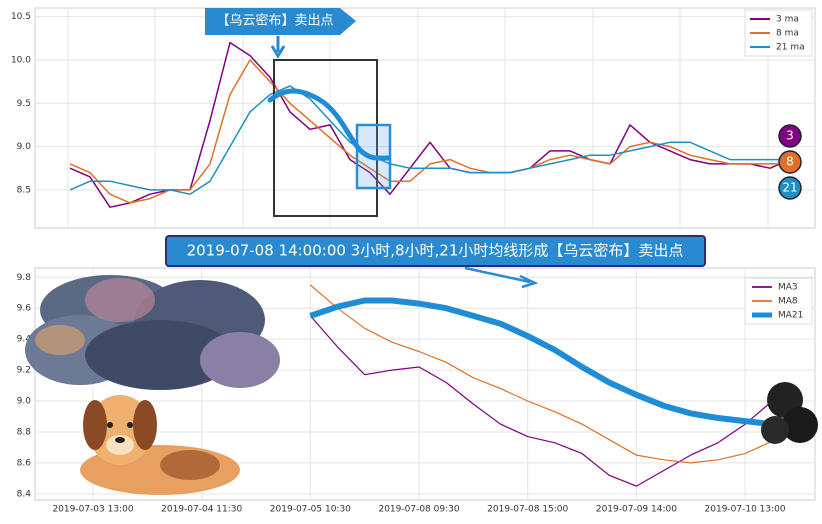 The image size is (822, 524). I want to click on dog, so click(160, 445).